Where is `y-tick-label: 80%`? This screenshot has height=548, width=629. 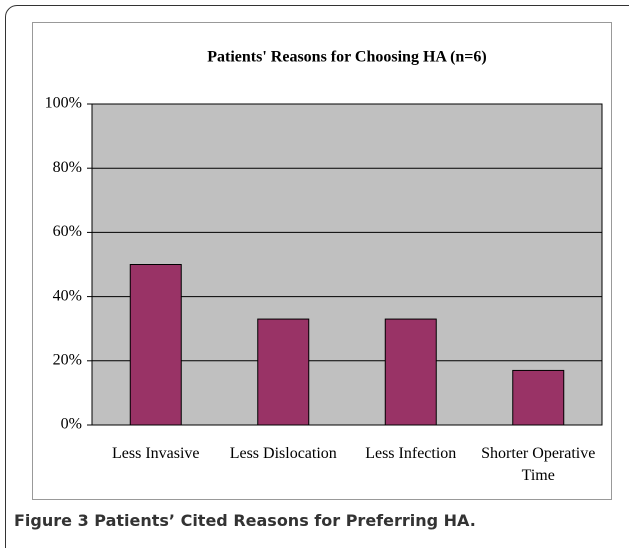 y-tick-label: 80% is located at coordinates (67, 167).